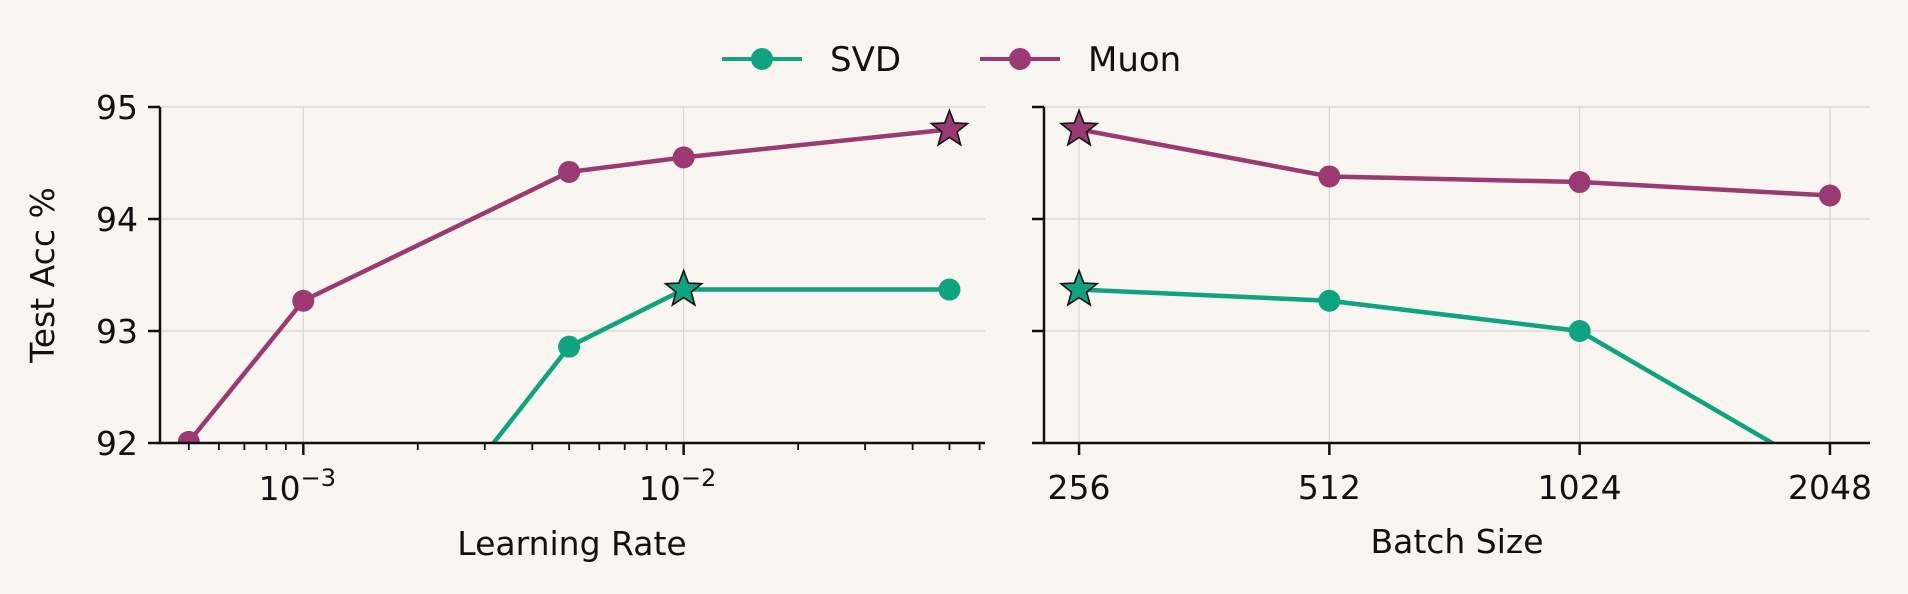 The height and width of the screenshot is (594, 1908). I want to click on x-tick-label: 10⁻³, so click(297, 486).